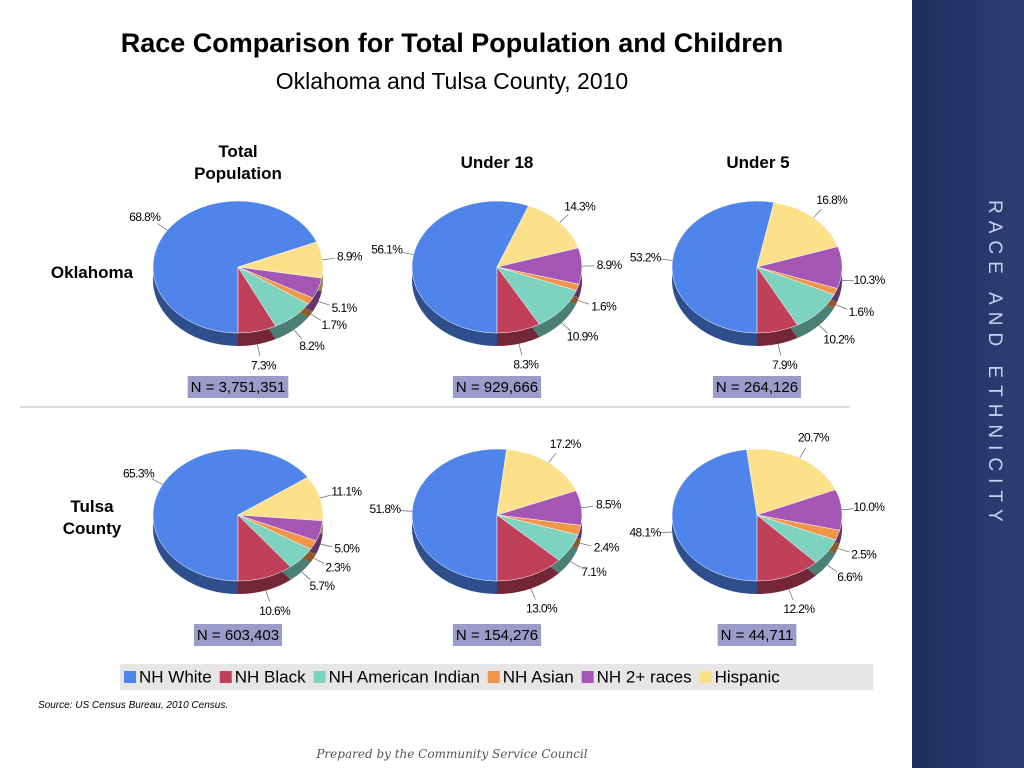  I want to click on data-label: 17.2%, so click(566, 444).